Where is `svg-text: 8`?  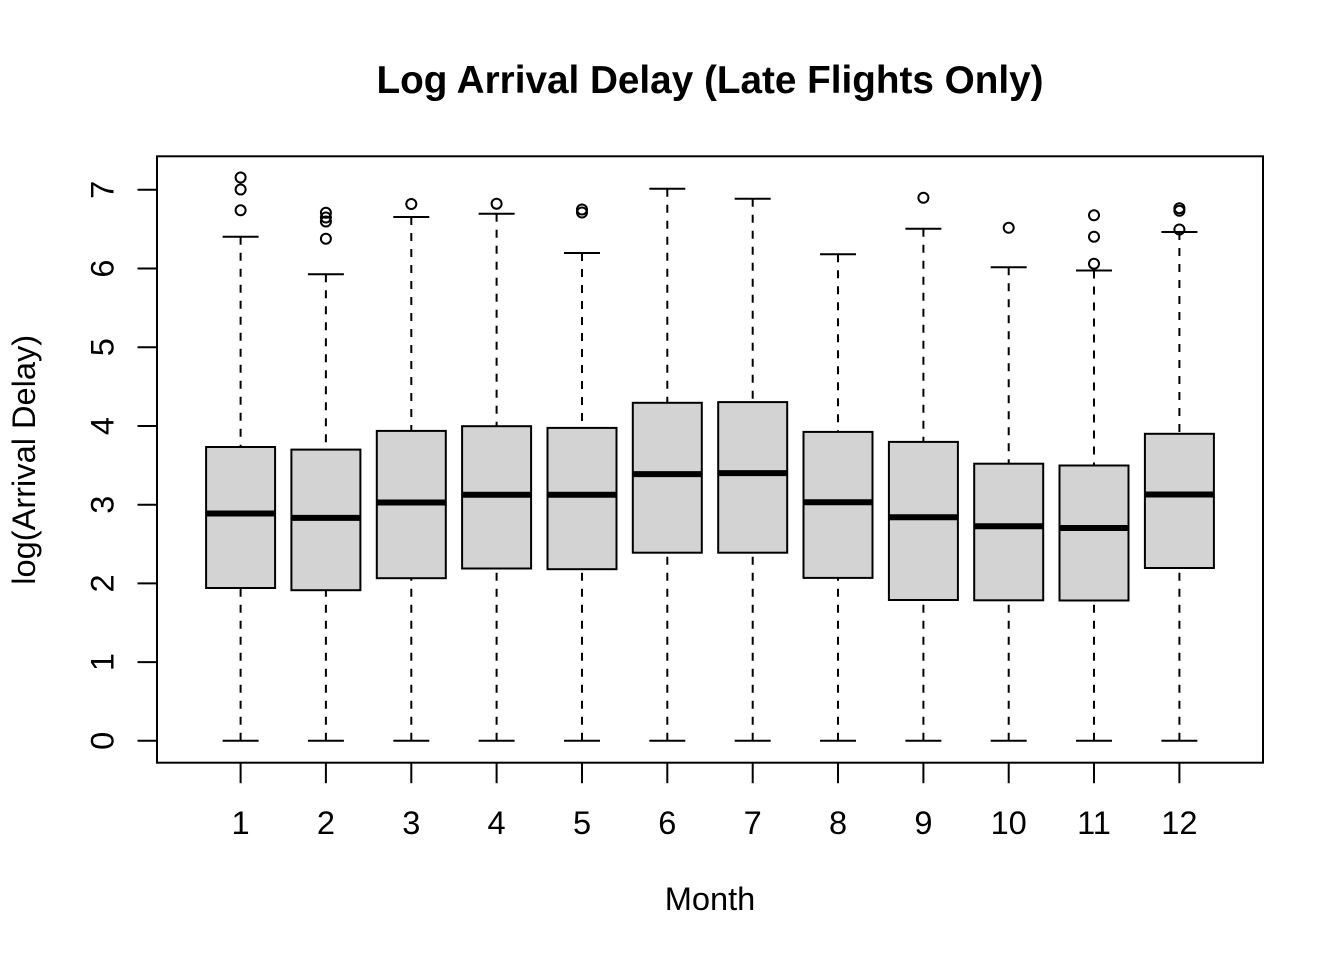 svg-text: 8 is located at coordinates (838, 822).